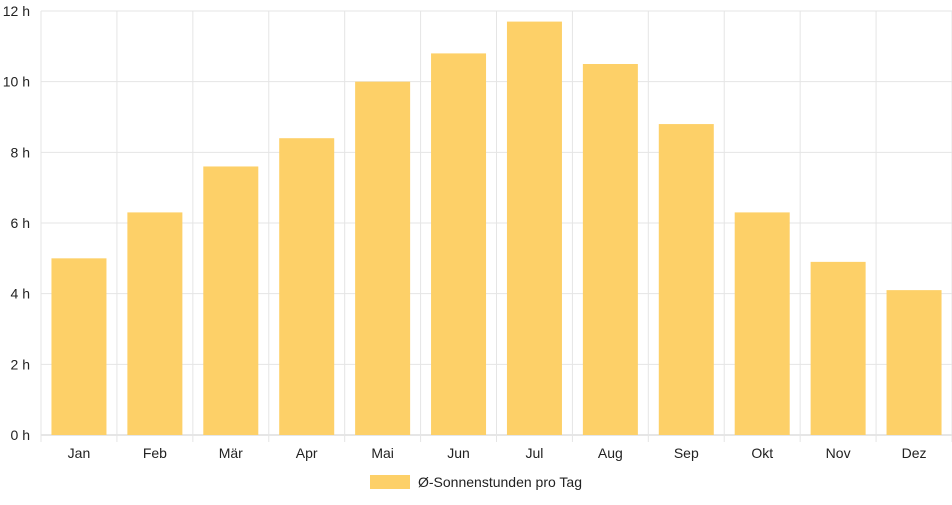  What do you see at coordinates (838, 348) in the screenshot?
I see `bar-nov` at bounding box center [838, 348].